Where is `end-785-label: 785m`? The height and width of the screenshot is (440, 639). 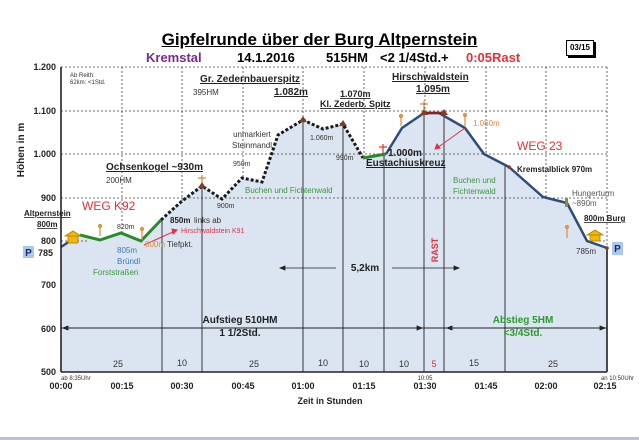 end-785-label: 785m is located at coordinates (586, 251).